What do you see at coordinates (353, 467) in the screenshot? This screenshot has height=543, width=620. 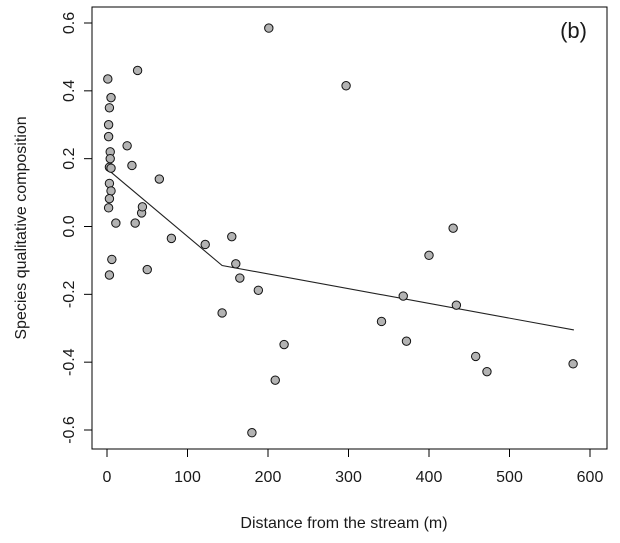 I see `x-axis: 0 100 200 300 400 500 600` at bounding box center [353, 467].